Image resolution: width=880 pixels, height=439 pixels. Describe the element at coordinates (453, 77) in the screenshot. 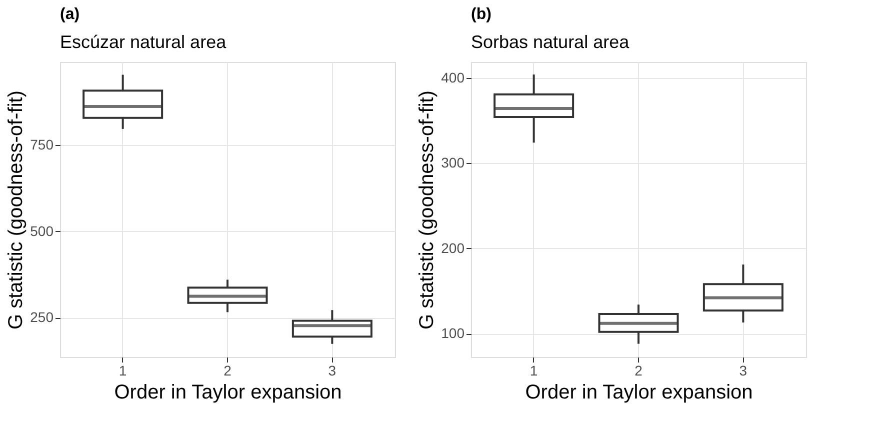

I see `y-tick-label: 400` at that location.